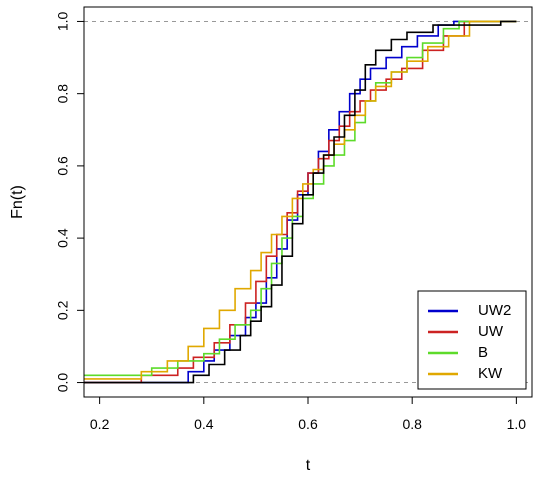 The height and width of the screenshot is (478, 550). I want to click on y-tick-label: 0.6, so click(63, 166).